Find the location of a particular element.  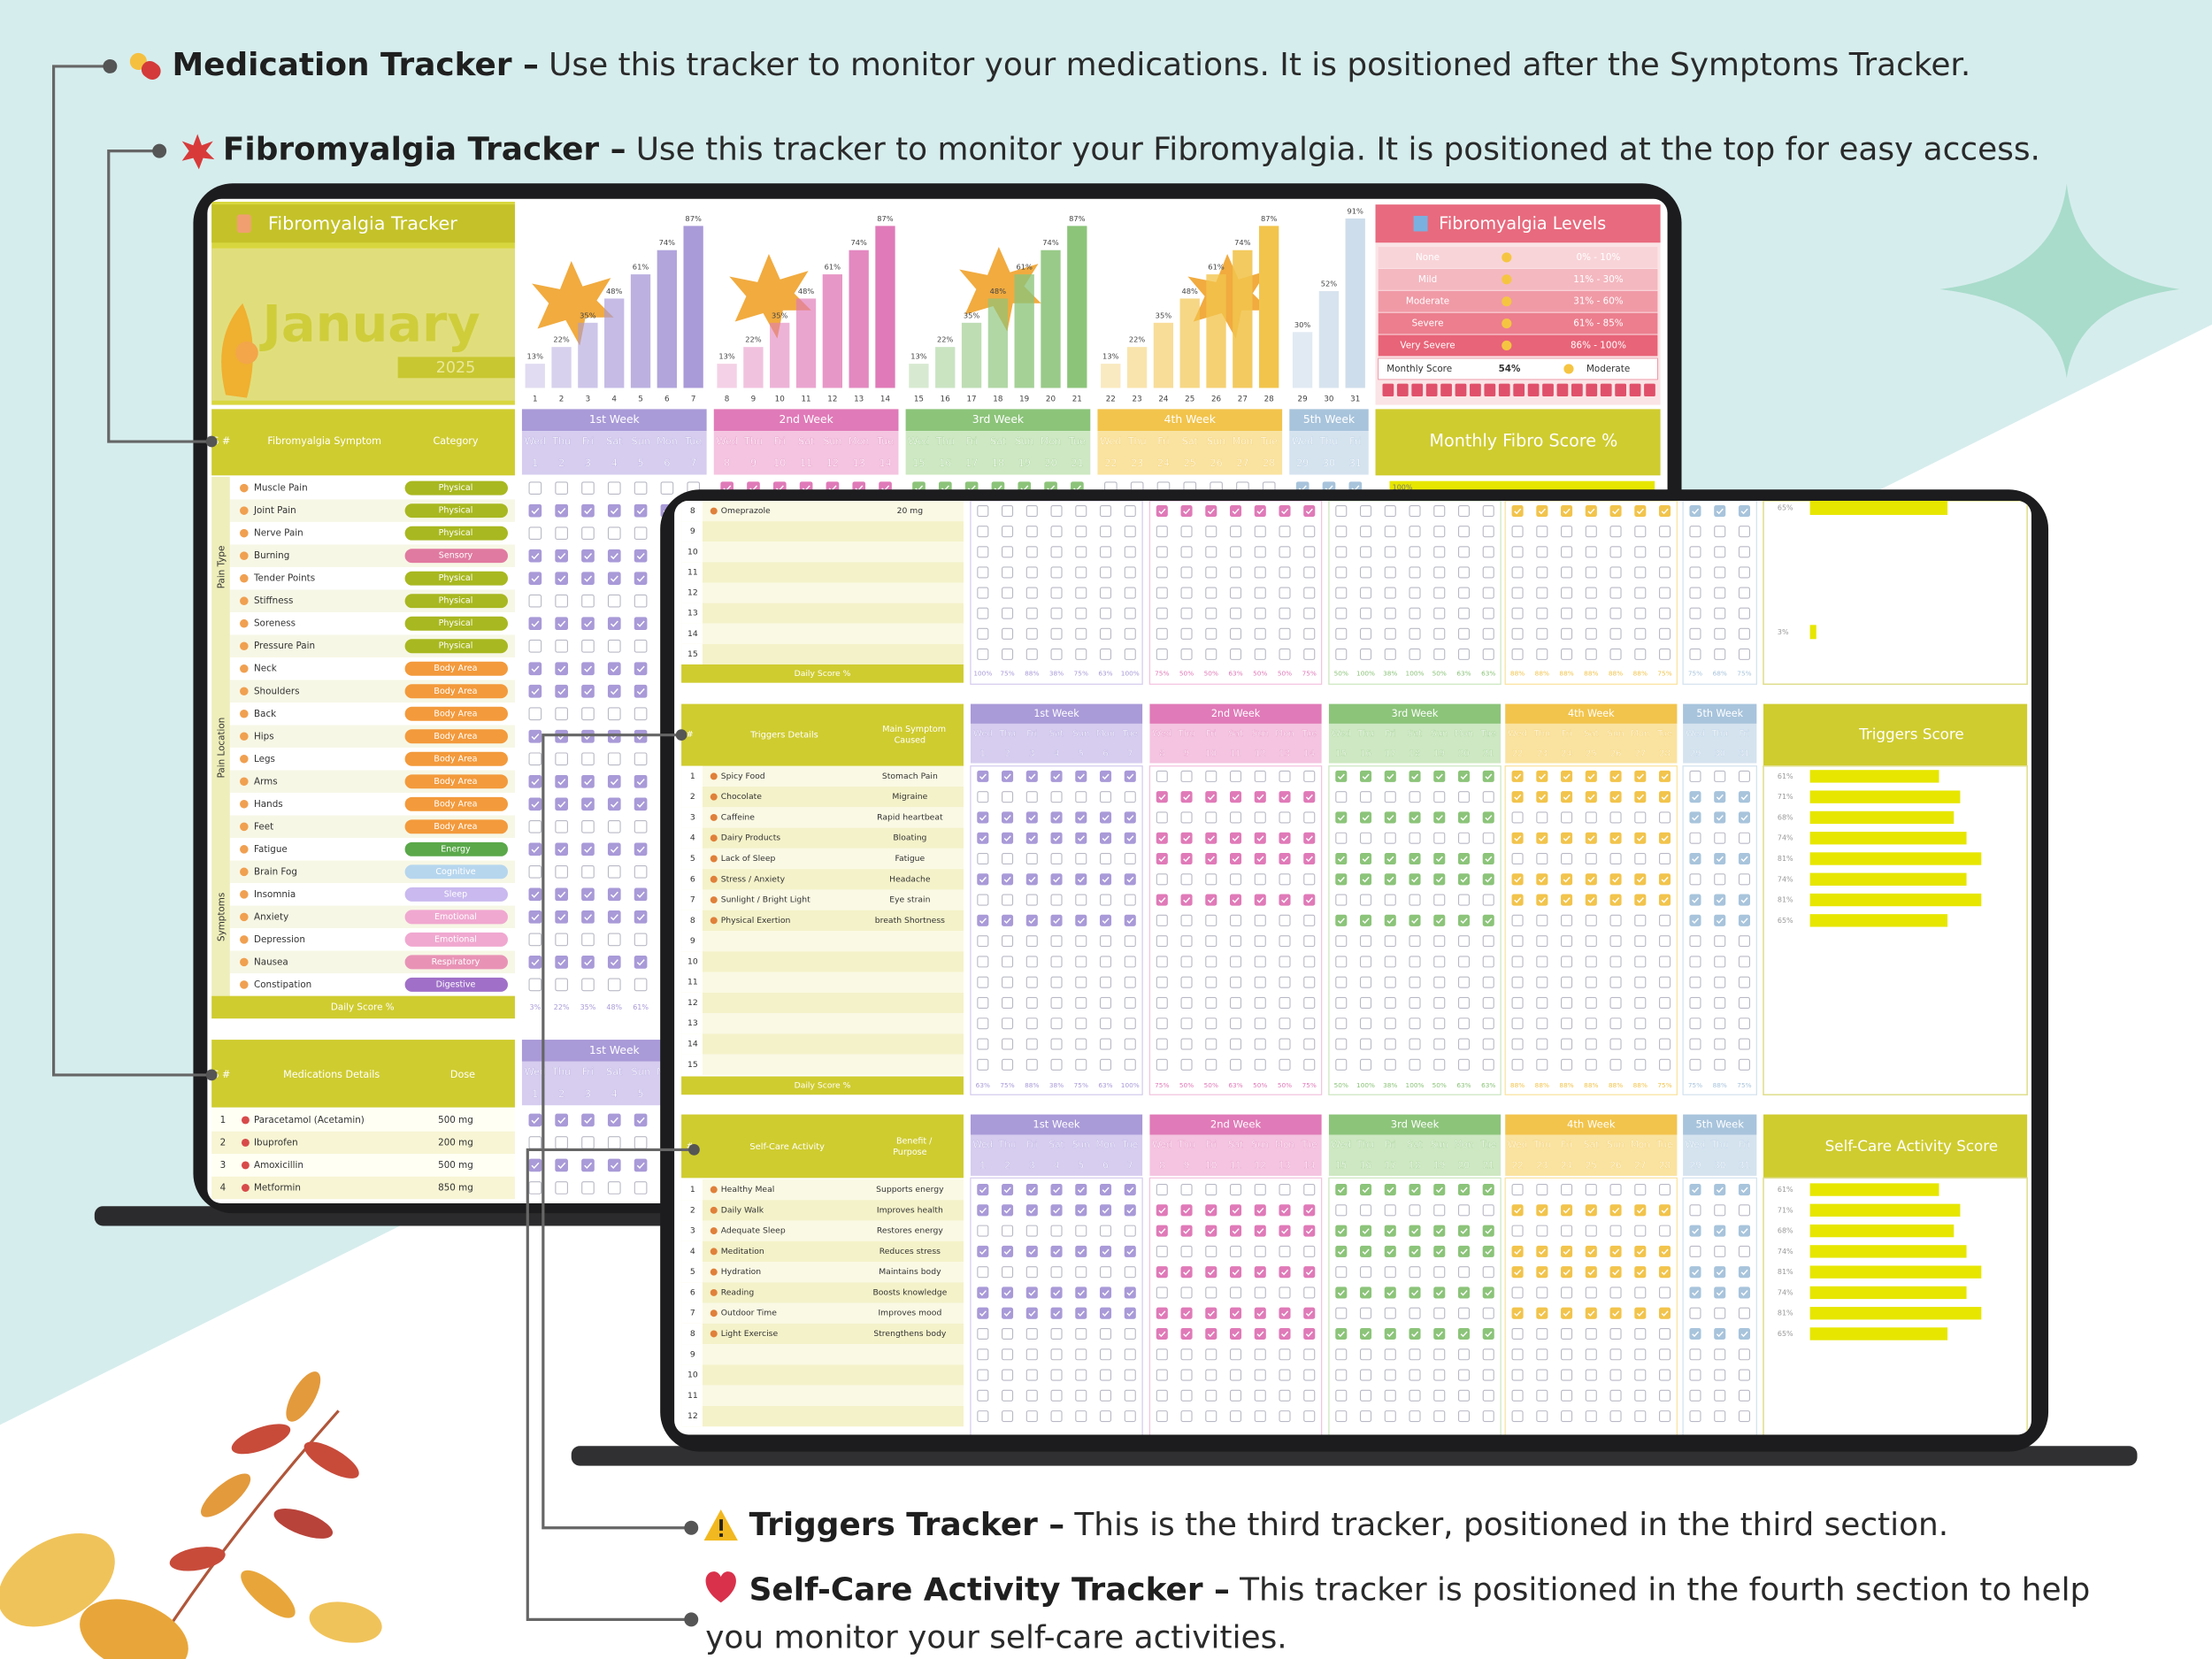

daily-score: 63% is located at coordinates (1105, 673).